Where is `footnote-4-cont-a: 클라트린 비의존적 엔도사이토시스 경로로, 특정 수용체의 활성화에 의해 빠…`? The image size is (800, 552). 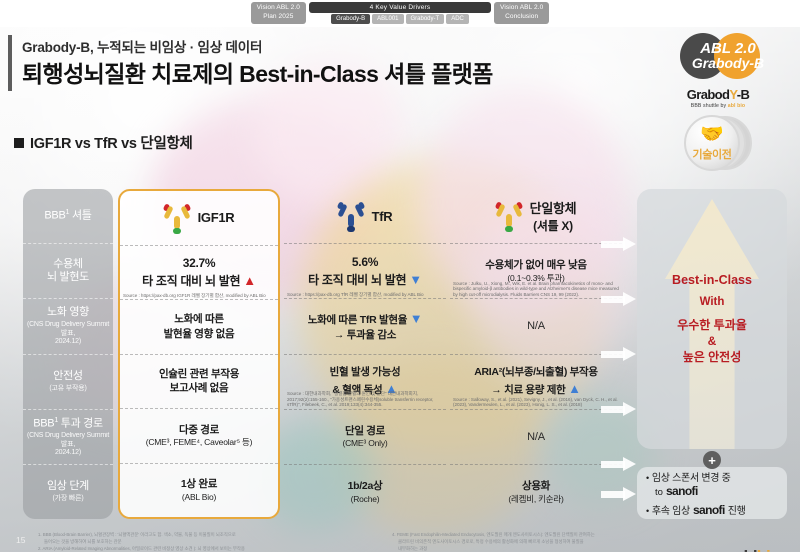 footnote-4-cont-a: 클라트린 비의존적 엔도사이토시스 경로로, 특정 수용체의 활성화에 의해 빠… is located at coordinates (491, 541).